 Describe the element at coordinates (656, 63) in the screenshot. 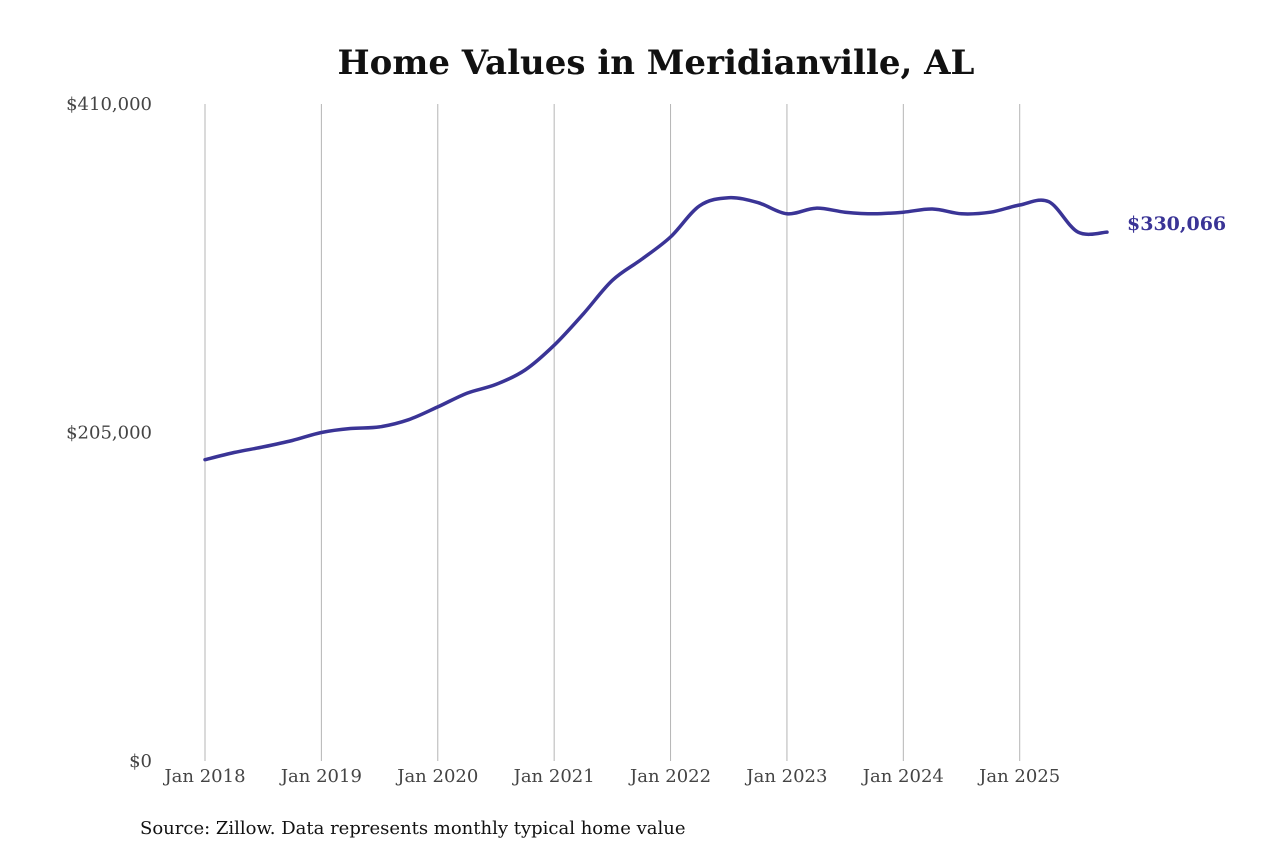

I see `chart-title: Home Values in Meridianville, AL` at that location.